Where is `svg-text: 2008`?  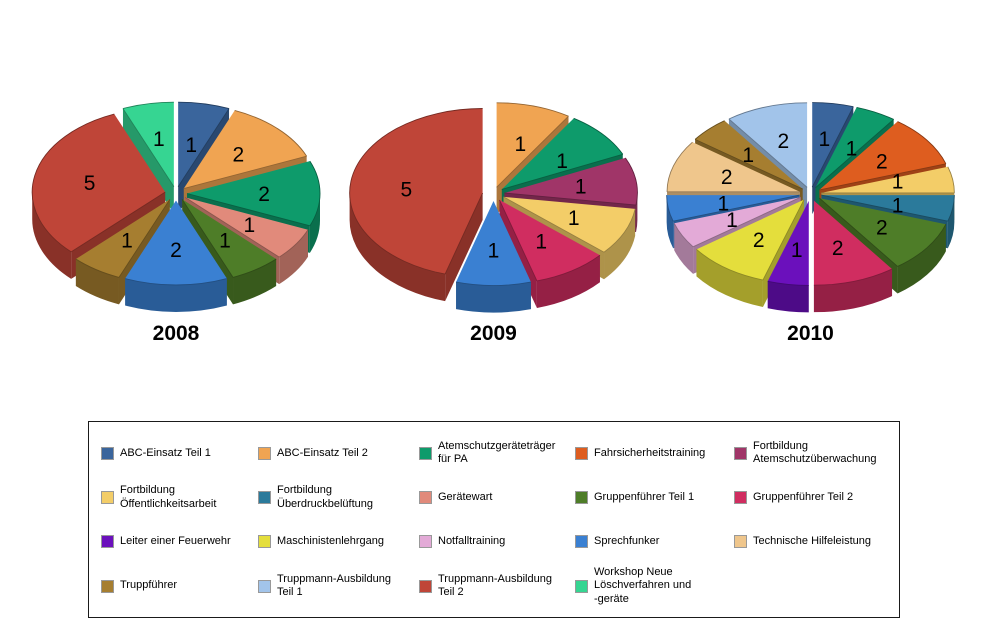 svg-text: 2008 is located at coordinates (176, 333).